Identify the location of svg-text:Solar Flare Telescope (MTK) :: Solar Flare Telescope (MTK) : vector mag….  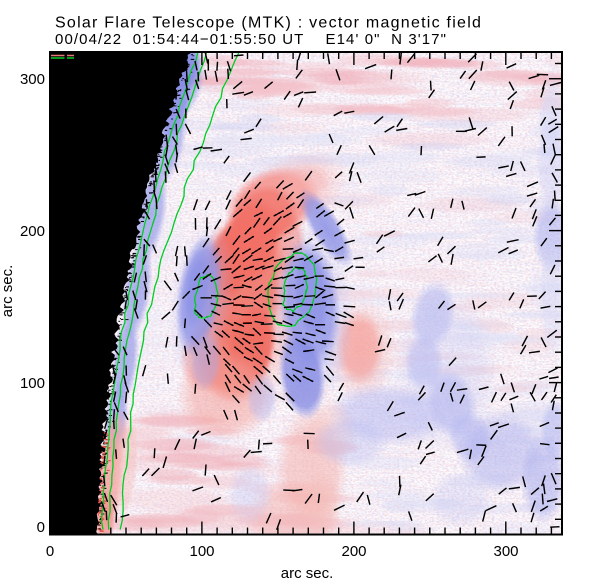
(268, 23).